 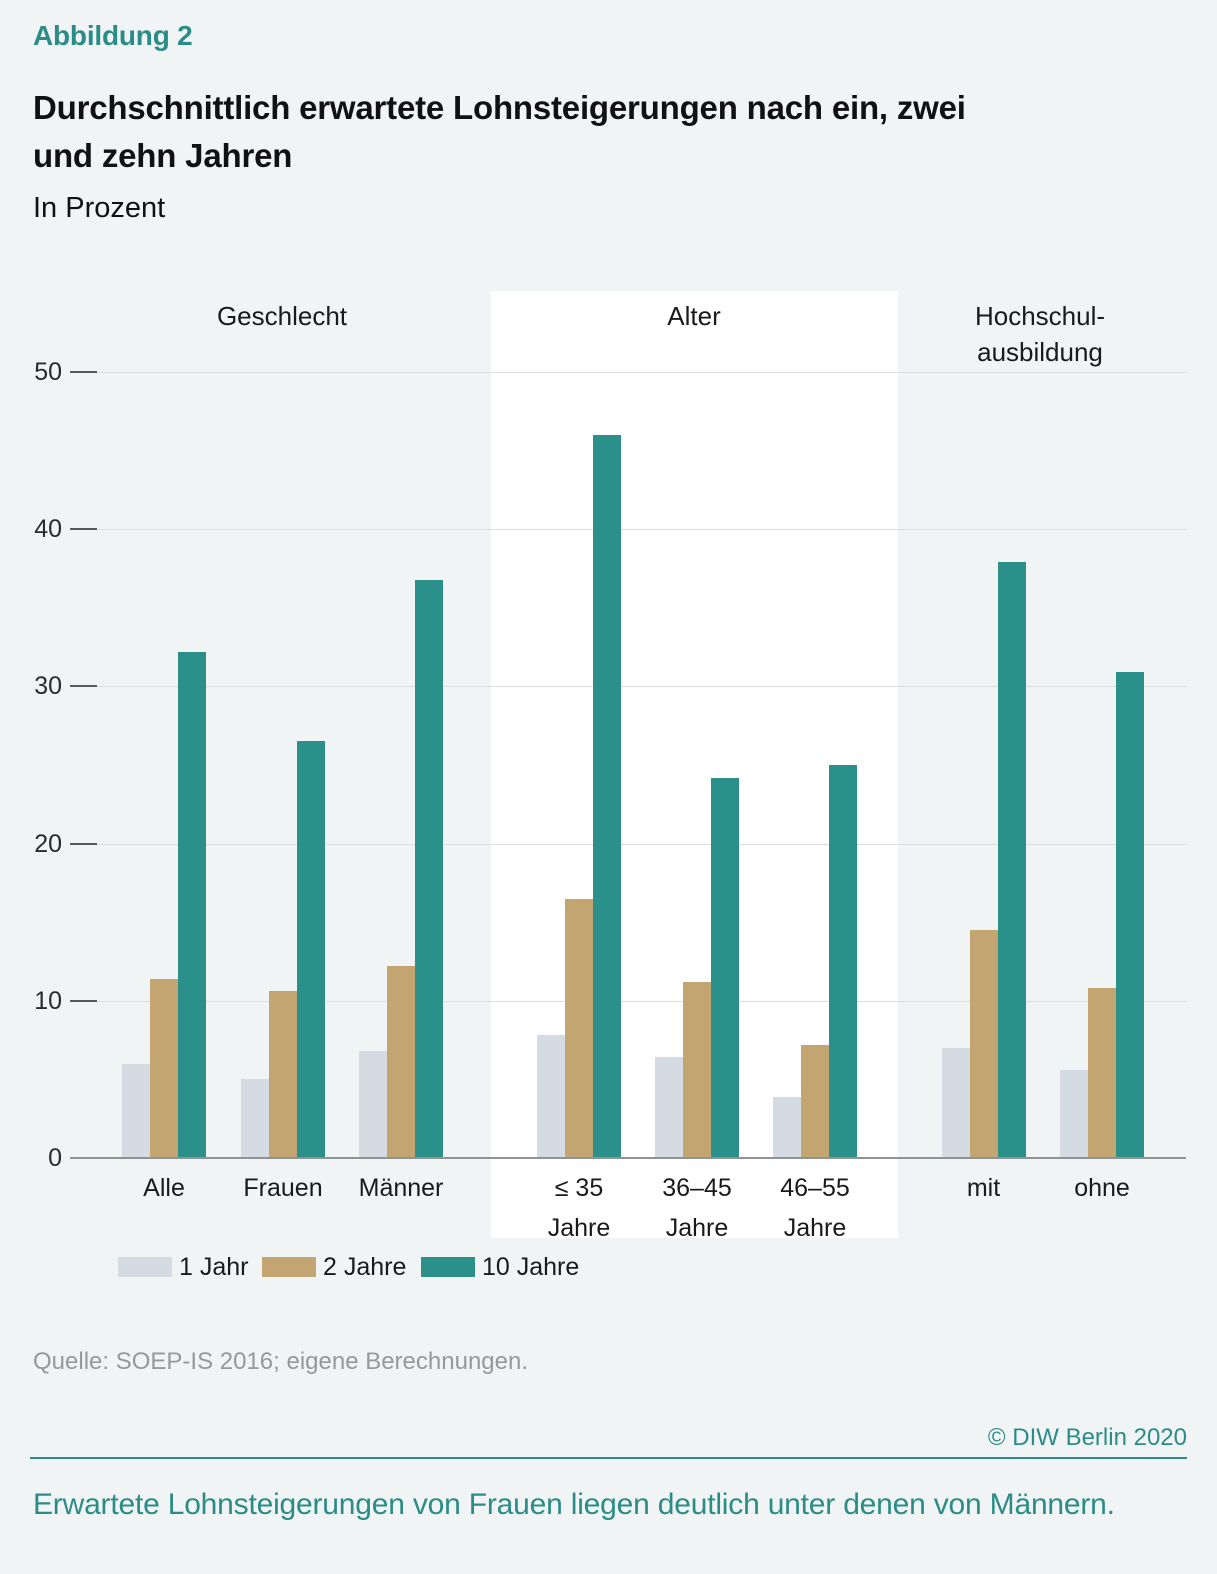 What do you see at coordinates (401, 1188) in the screenshot?
I see `category-label-männer: Männer` at bounding box center [401, 1188].